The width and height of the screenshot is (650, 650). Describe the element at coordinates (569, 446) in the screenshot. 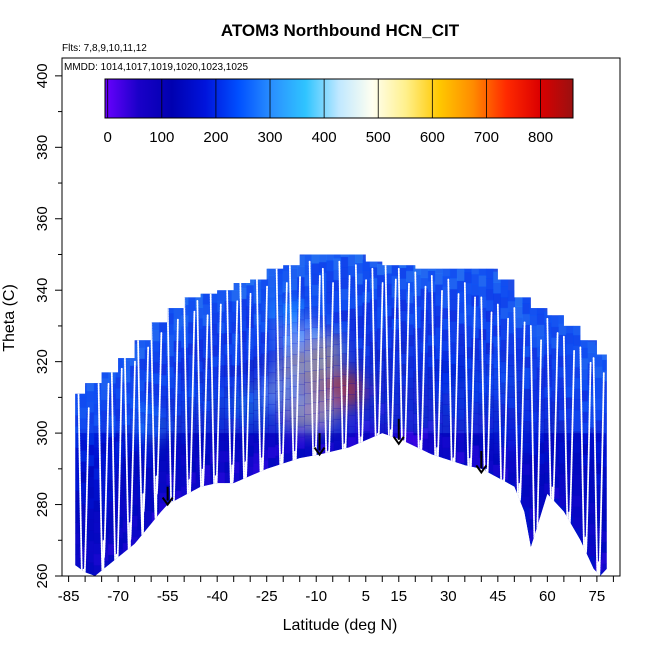

I see `flight-profile` at that location.